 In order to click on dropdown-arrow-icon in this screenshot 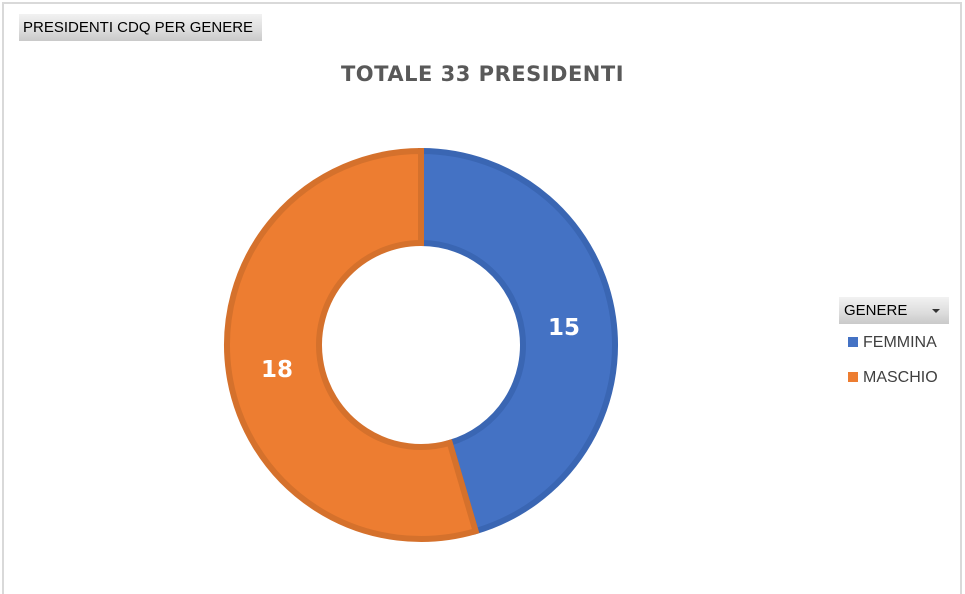, I will do `click(936, 311)`.